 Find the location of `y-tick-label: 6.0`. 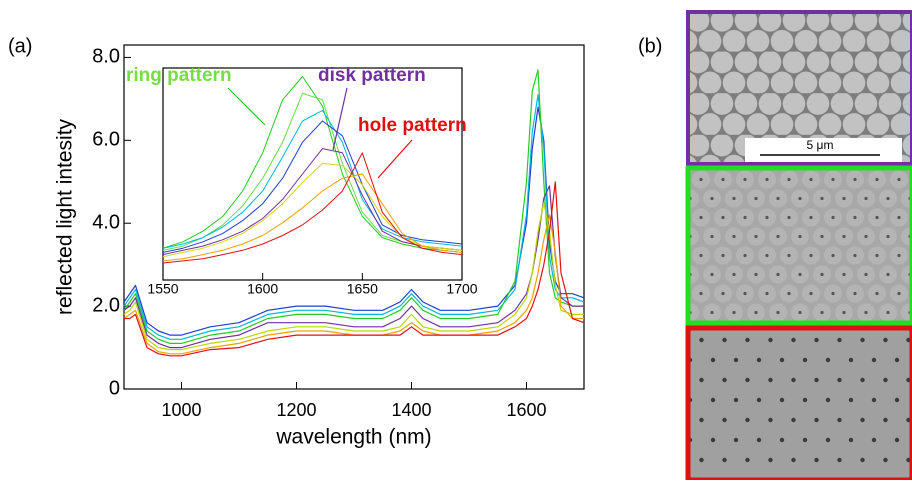

y-tick-label: 6.0 is located at coordinates (106, 140).